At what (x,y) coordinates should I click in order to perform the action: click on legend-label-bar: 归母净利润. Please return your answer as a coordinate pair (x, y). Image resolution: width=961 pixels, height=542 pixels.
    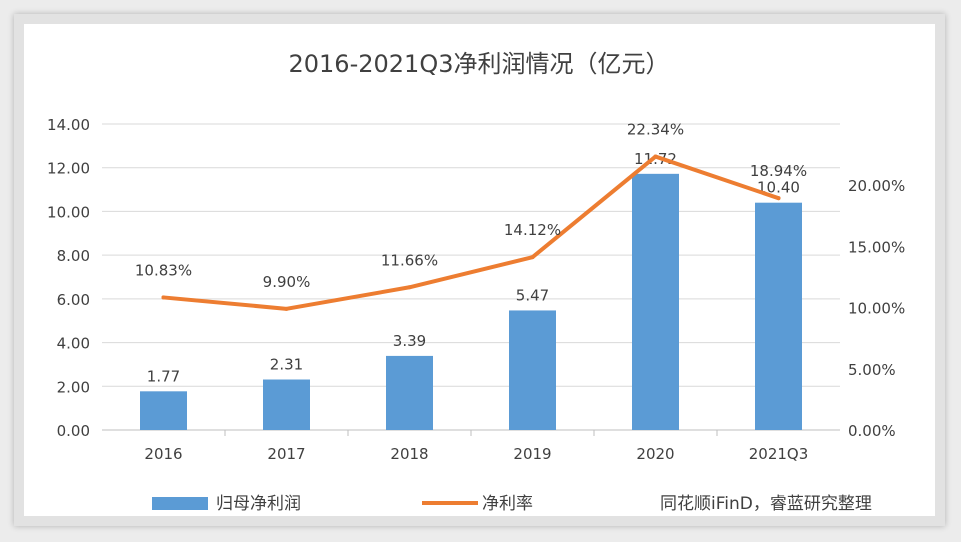
    Looking at the image, I should click on (258, 504).